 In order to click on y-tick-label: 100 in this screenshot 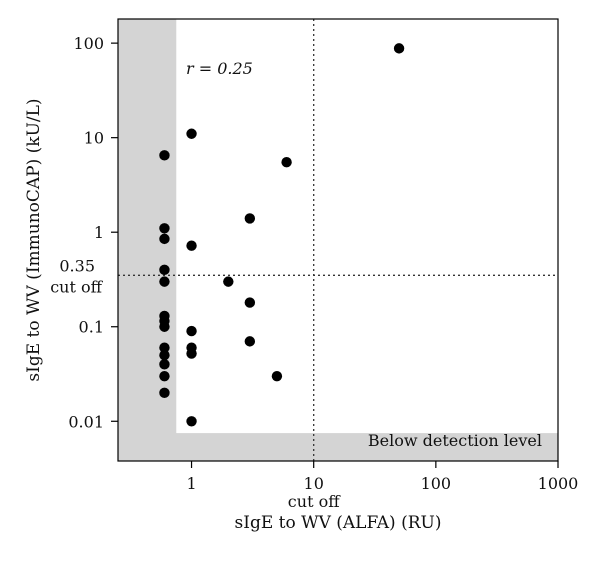, I will do `click(88, 43)`.